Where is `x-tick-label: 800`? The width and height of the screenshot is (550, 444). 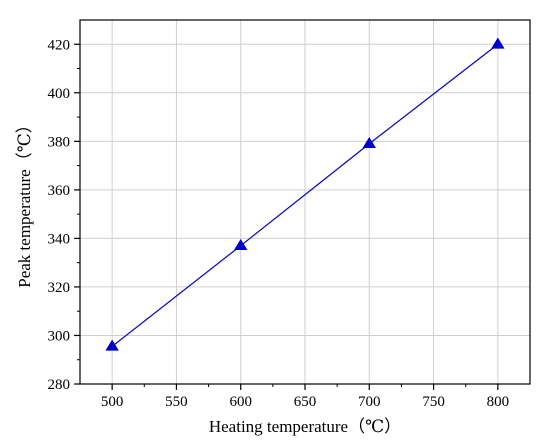 x-tick-label: 800 is located at coordinates (498, 402).